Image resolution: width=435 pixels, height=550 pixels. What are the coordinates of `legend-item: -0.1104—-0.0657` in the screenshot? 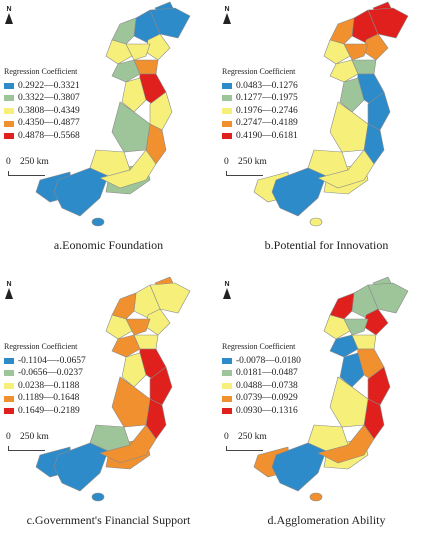 It's located at (45, 361).